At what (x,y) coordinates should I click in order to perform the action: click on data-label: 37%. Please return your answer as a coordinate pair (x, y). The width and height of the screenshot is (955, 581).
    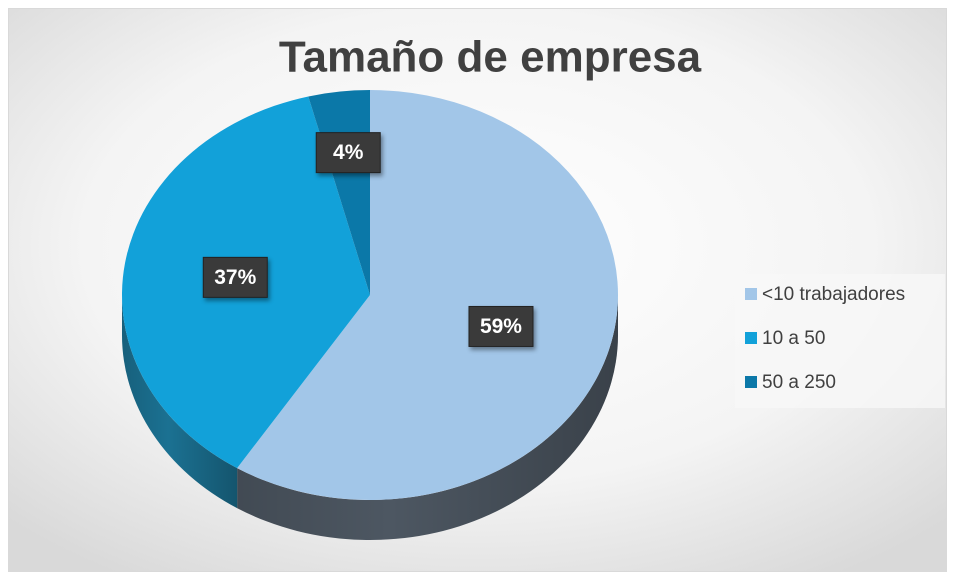
    Looking at the image, I should click on (235, 277).